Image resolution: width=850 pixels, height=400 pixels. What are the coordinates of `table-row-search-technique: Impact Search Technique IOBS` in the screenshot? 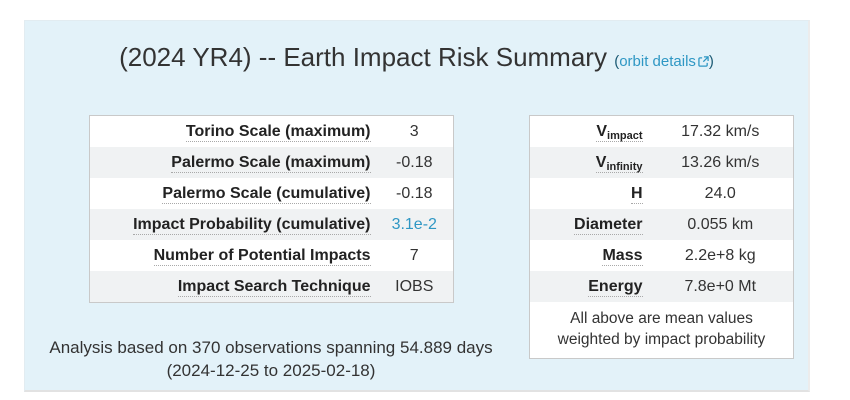 It's located at (271, 287).